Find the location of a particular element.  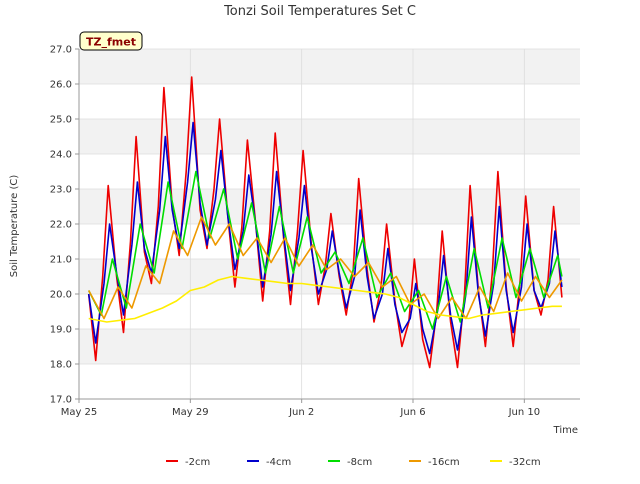

y-tick-label: 19.0 is located at coordinates (61, 330).